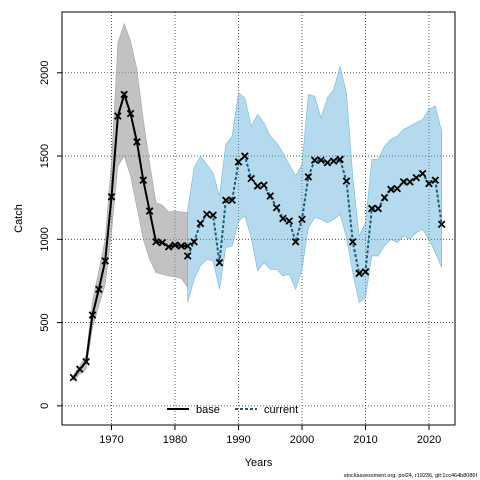 The height and width of the screenshot is (480, 480). Describe the element at coordinates (175, 440) in the screenshot. I see `x-tick-label: 1980` at that location.